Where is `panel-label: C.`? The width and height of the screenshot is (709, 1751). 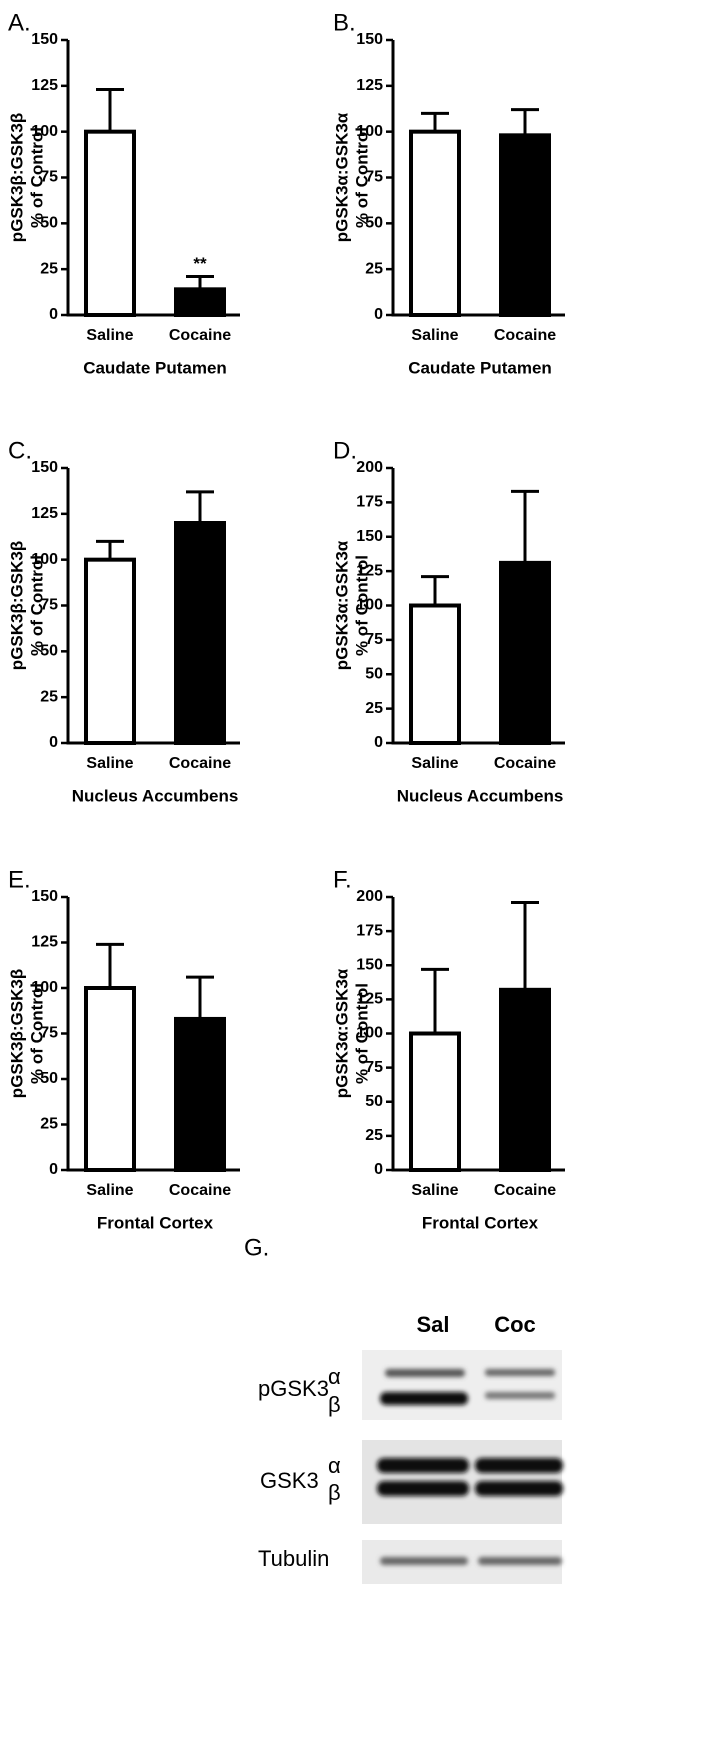 panel-label: C. is located at coordinates (20, 450).